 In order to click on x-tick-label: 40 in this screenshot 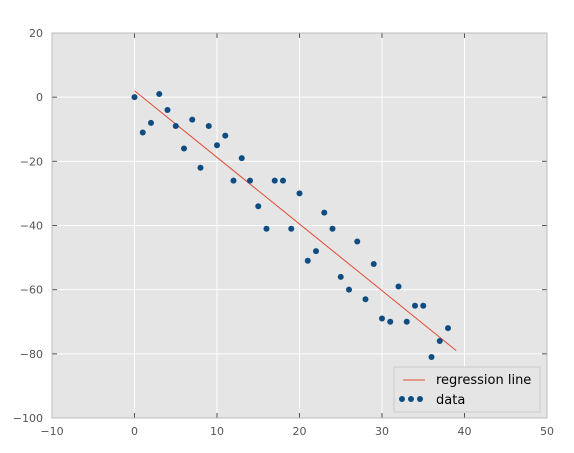, I will do `click(465, 431)`.